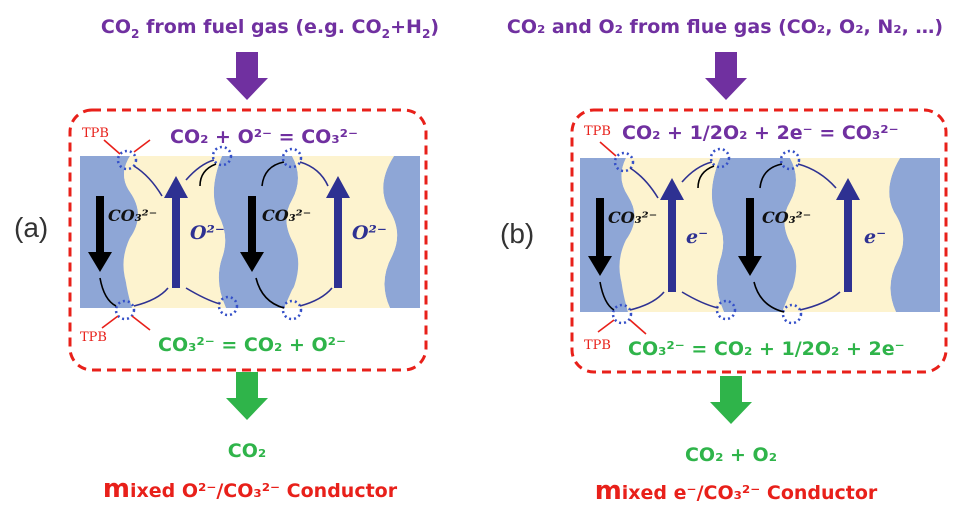  I want to click on panel-b-conductor-title: mixed e⁻/CO₃²⁻ Conductor, so click(736, 491).